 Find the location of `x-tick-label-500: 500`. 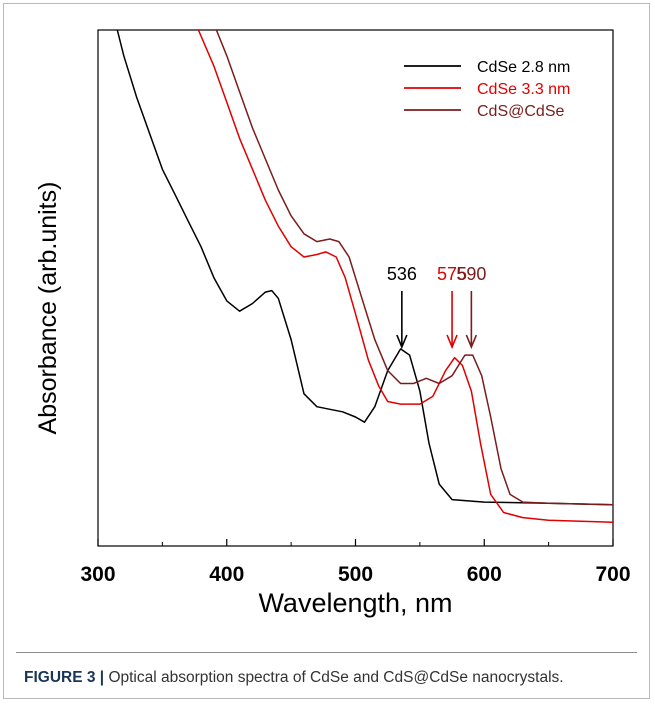

x-tick-label-500: 500 is located at coordinates (355, 574).